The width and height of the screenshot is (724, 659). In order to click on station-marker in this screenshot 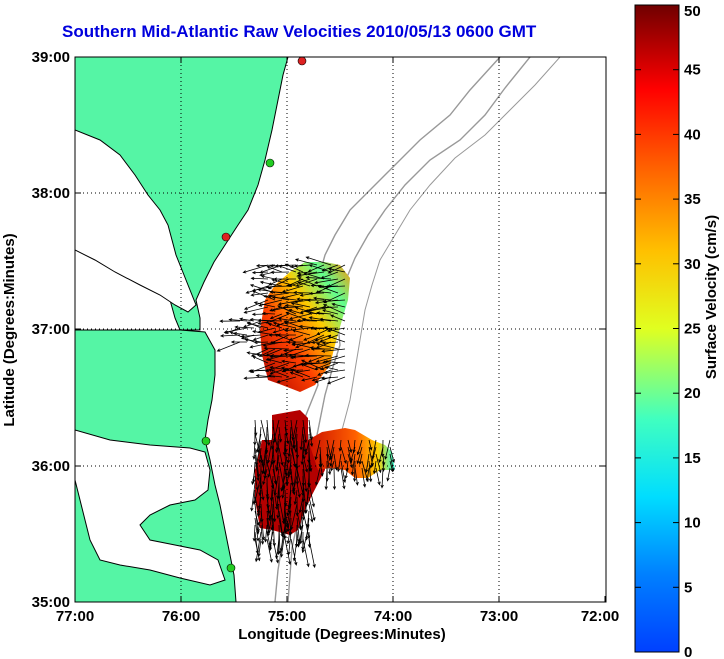, I will do `click(302, 61)`.